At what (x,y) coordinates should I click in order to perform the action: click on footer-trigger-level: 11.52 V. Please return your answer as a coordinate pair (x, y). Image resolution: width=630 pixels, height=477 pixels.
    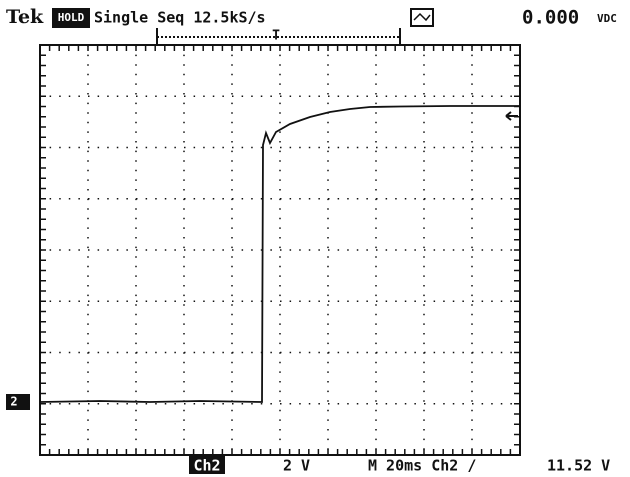
    Looking at the image, I should click on (578, 466).